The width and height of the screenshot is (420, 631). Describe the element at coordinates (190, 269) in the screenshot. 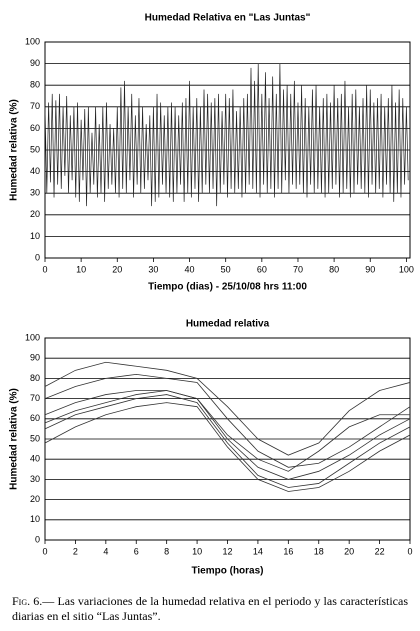

I see `x-tick-label: 40` at that location.